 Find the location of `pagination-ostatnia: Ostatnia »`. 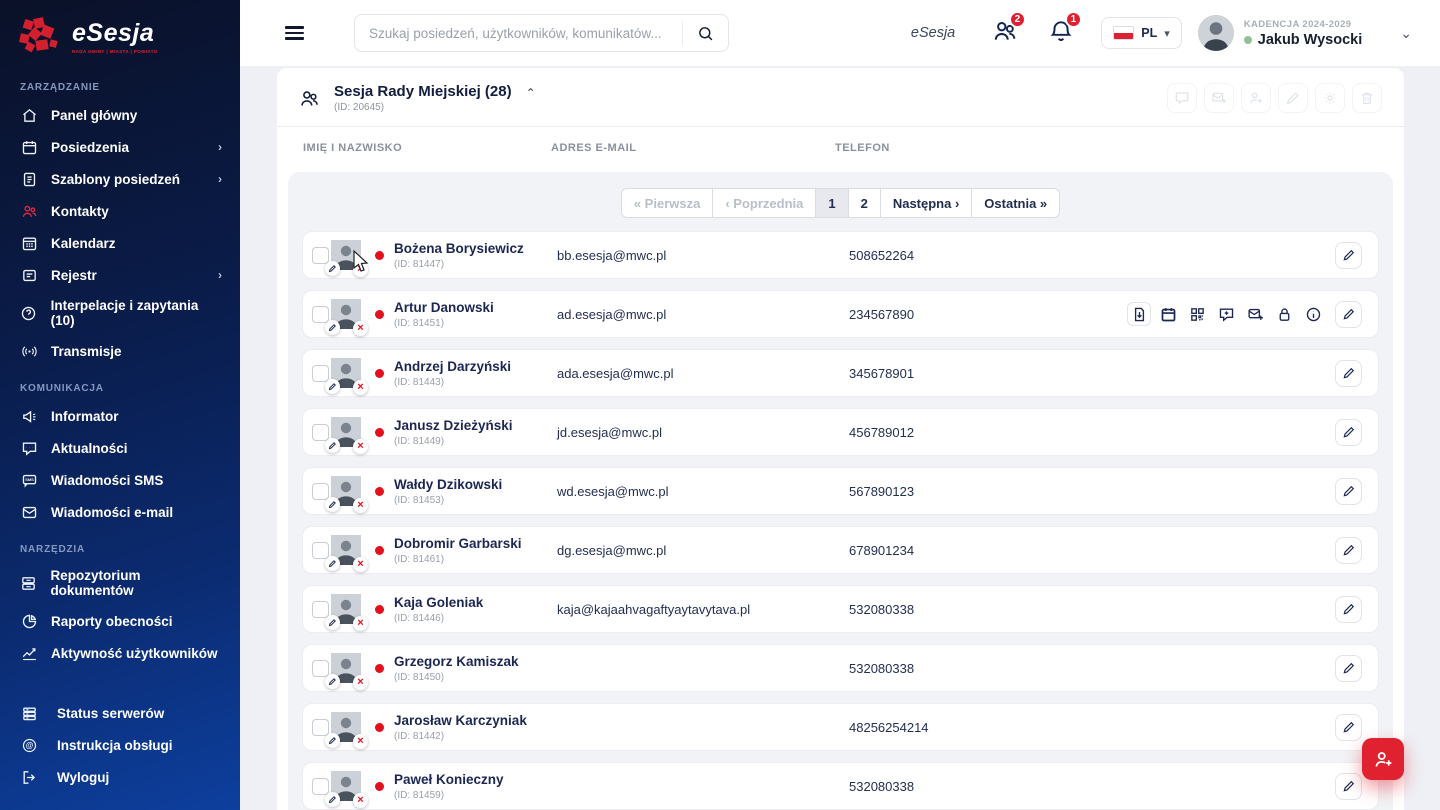

pagination-ostatnia: Ostatnia » is located at coordinates (1016, 203).